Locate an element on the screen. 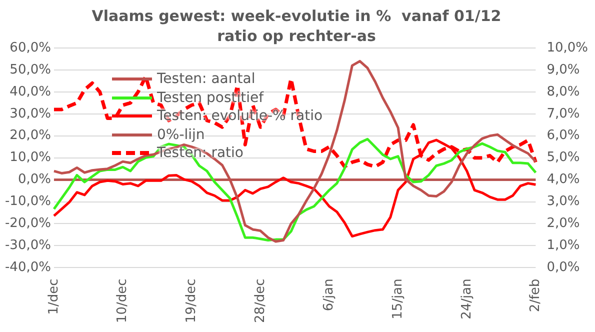 The width and height of the screenshot is (595, 332). y-tick-label: -30,0% is located at coordinates (27, 246).